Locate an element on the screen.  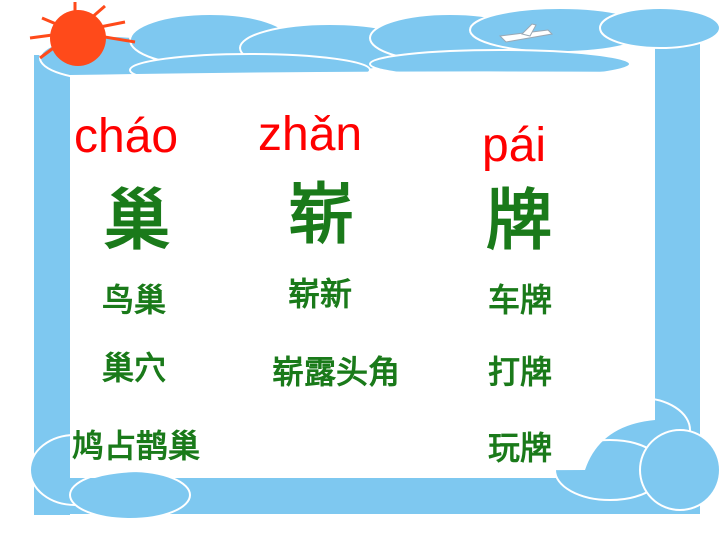
word-3-2: 打牌 is located at coordinates (520, 372).